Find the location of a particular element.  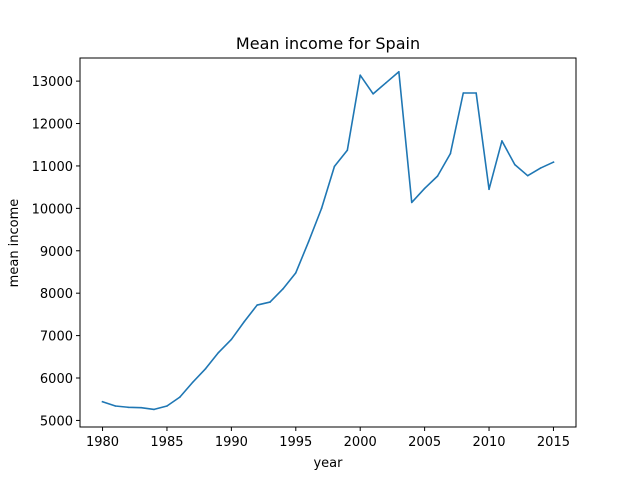

y-tick-label: 11000 is located at coordinates (52, 167).